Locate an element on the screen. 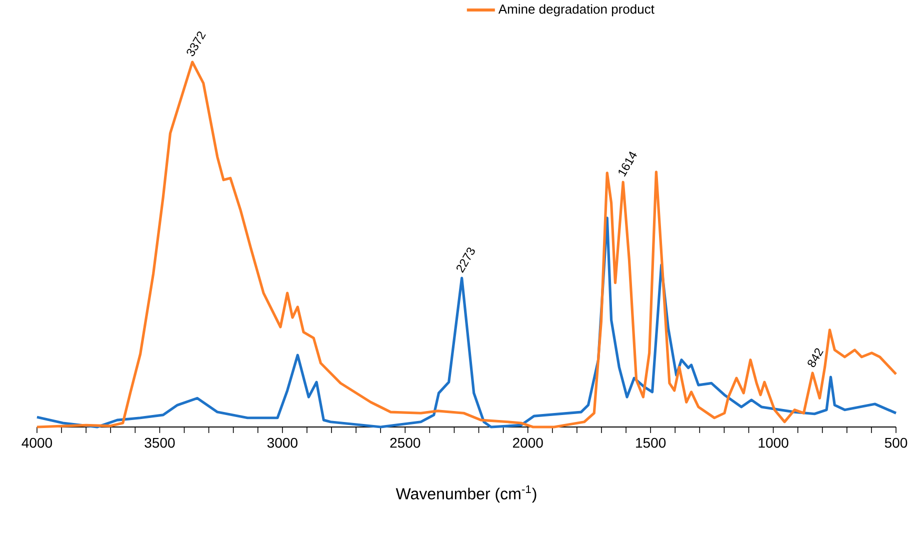 This screenshot has width=915, height=538. annotation: 842 is located at coordinates (816, 358).